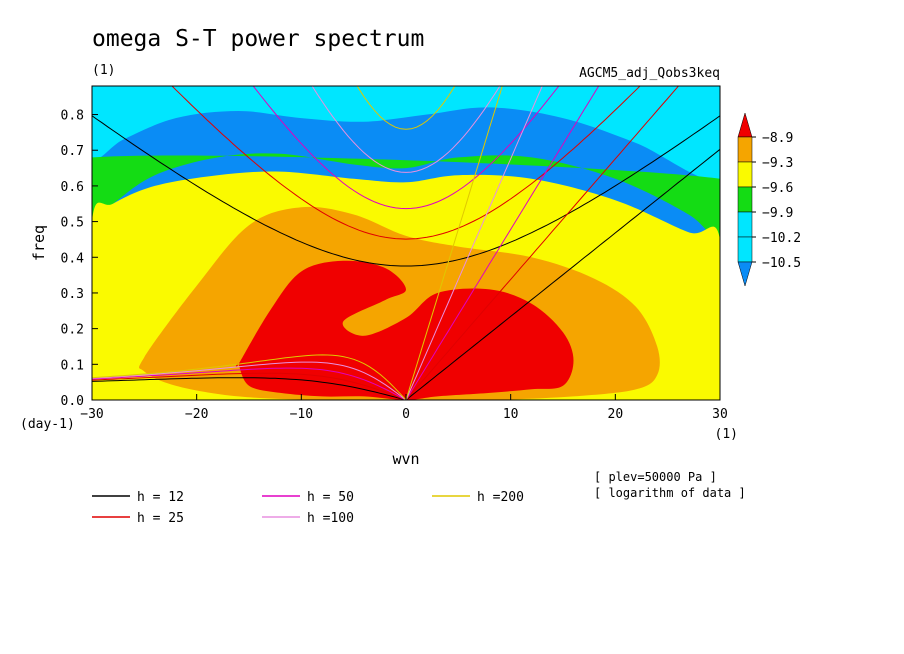 The width and height of the screenshot is (904, 654). I want to click on x-tick-label: 0, so click(406, 414).